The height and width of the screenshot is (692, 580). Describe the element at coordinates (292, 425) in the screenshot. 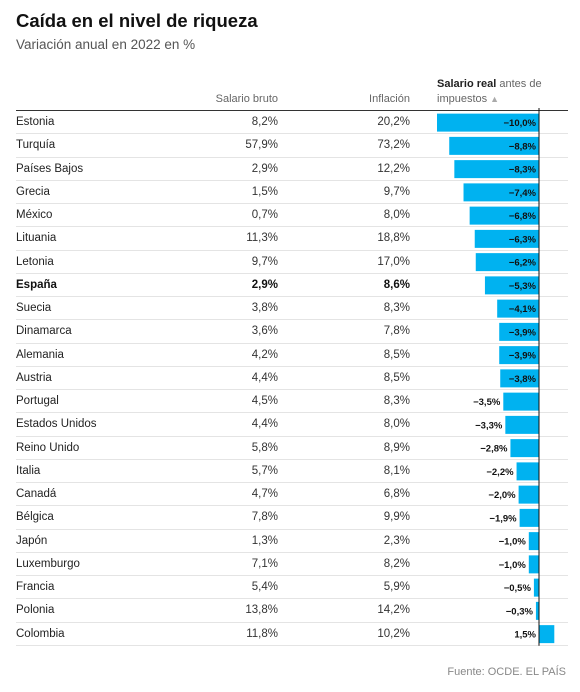

I see `table-row: Estados Unidos 4,4% 8,0%` at that location.